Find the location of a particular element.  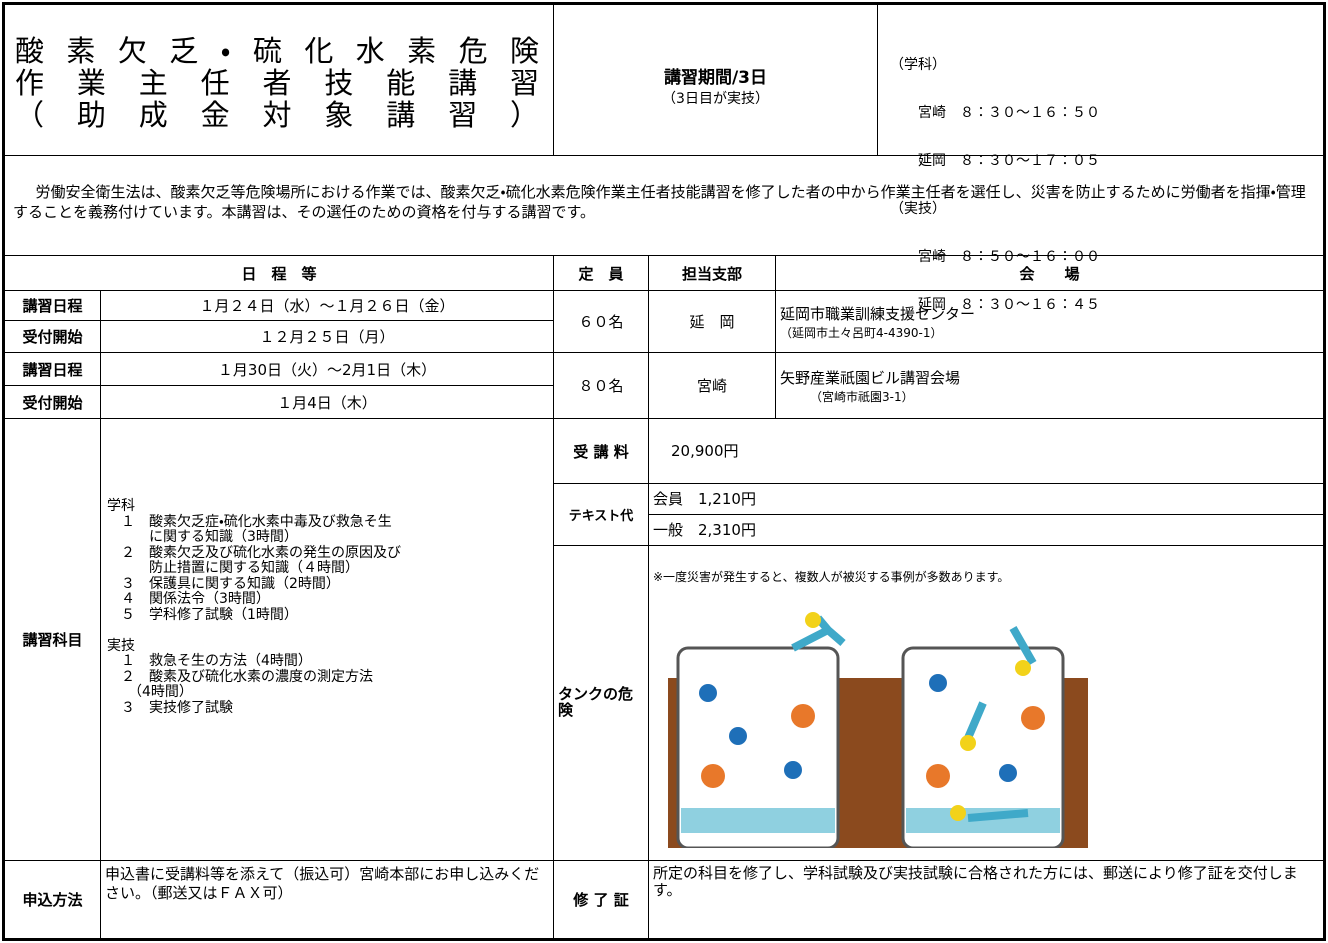

subject-line: ５ 学科修了試験（1時間） is located at coordinates (202, 614).